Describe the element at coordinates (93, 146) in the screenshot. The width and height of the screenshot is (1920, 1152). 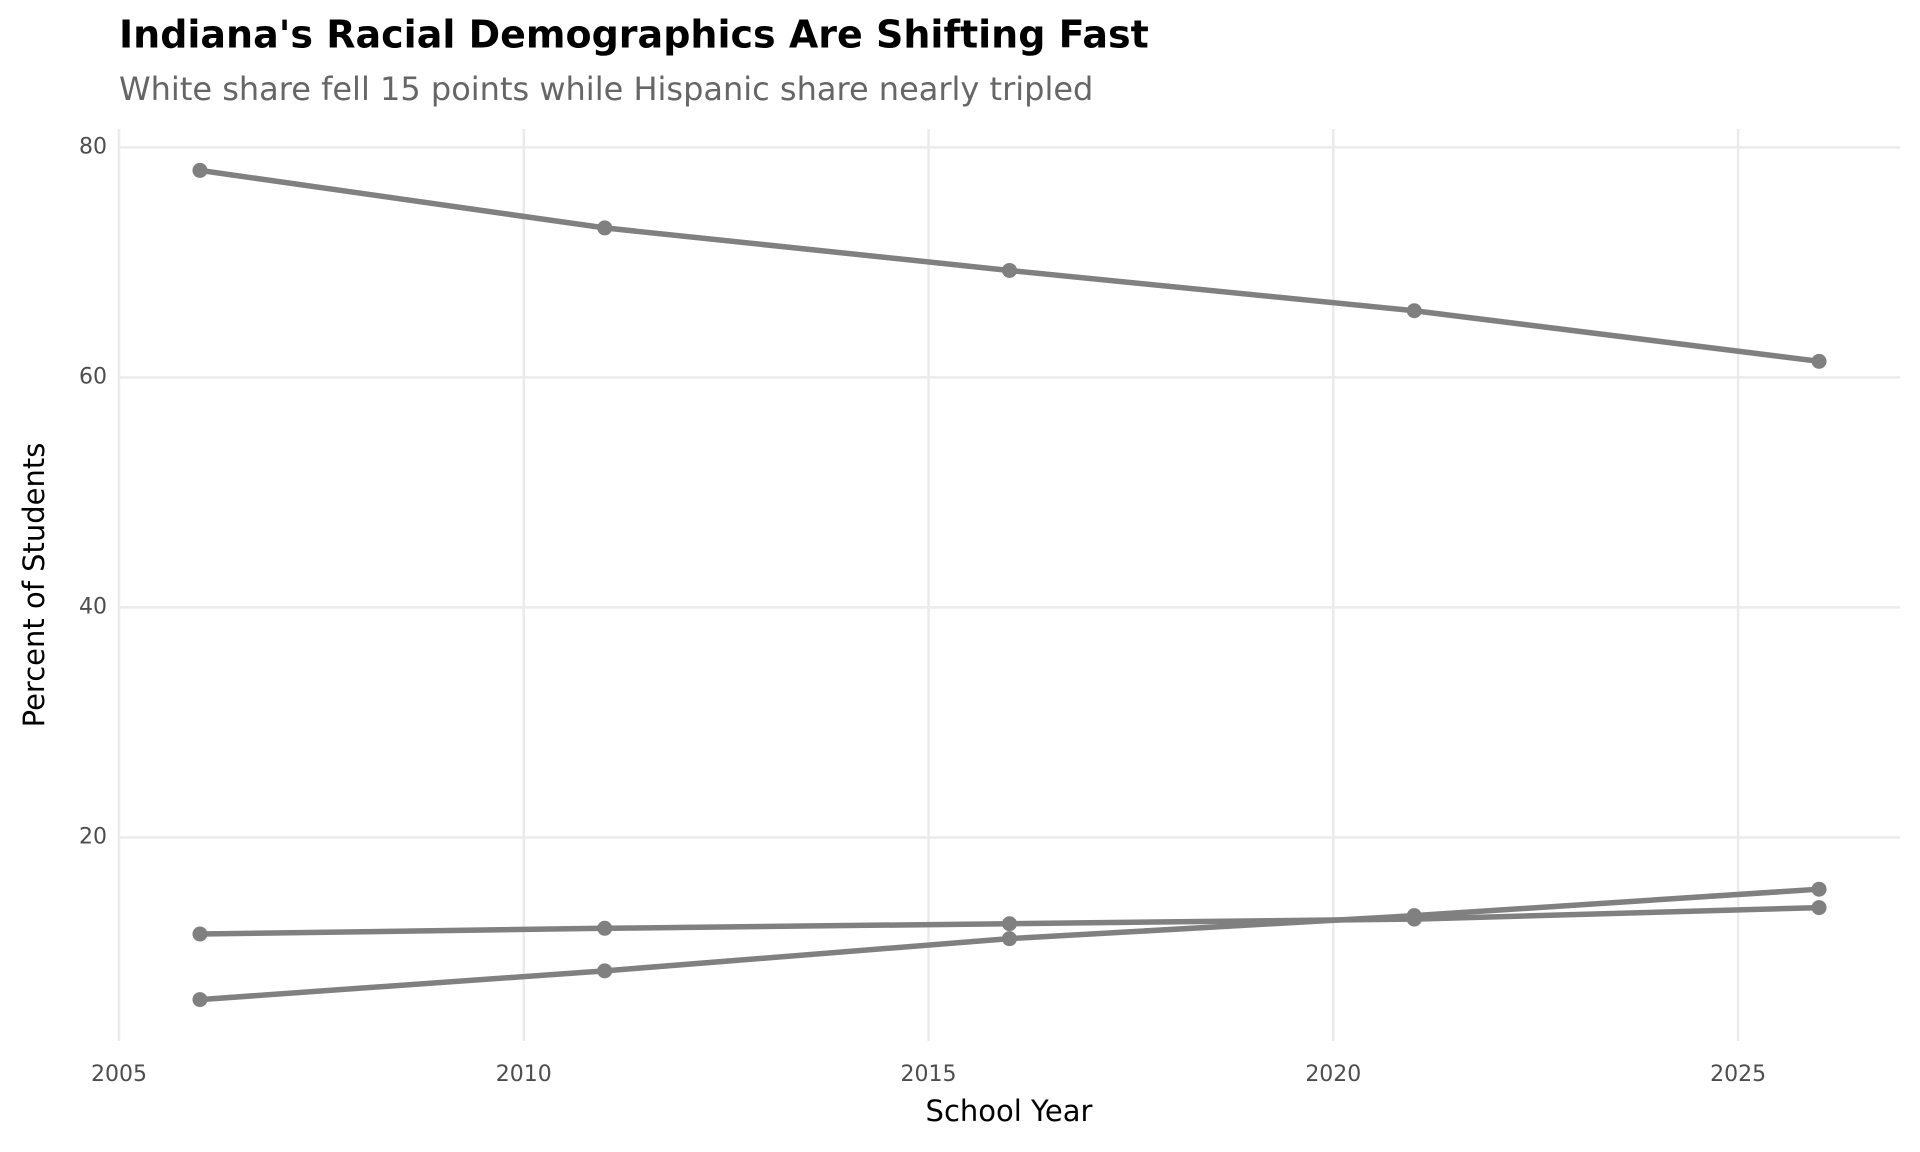
I see `y-tick-label: 80` at that location.